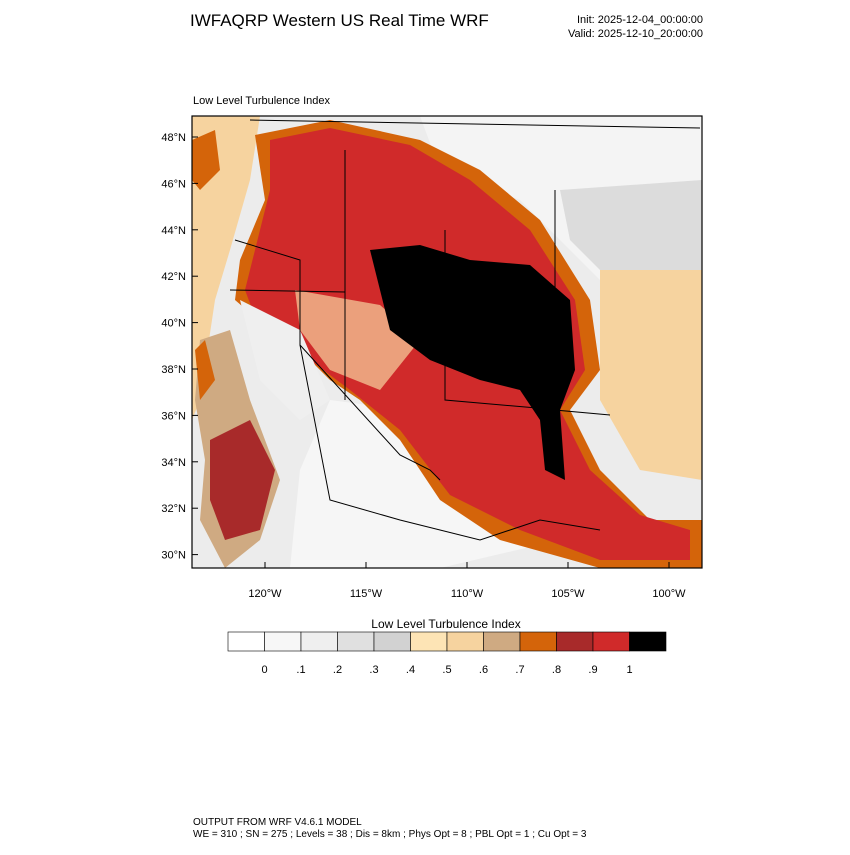 This screenshot has width=850, height=855. Describe the element at coordinates (300, 670) in the screenshot. I see `colorbar-label: .1` at that location.